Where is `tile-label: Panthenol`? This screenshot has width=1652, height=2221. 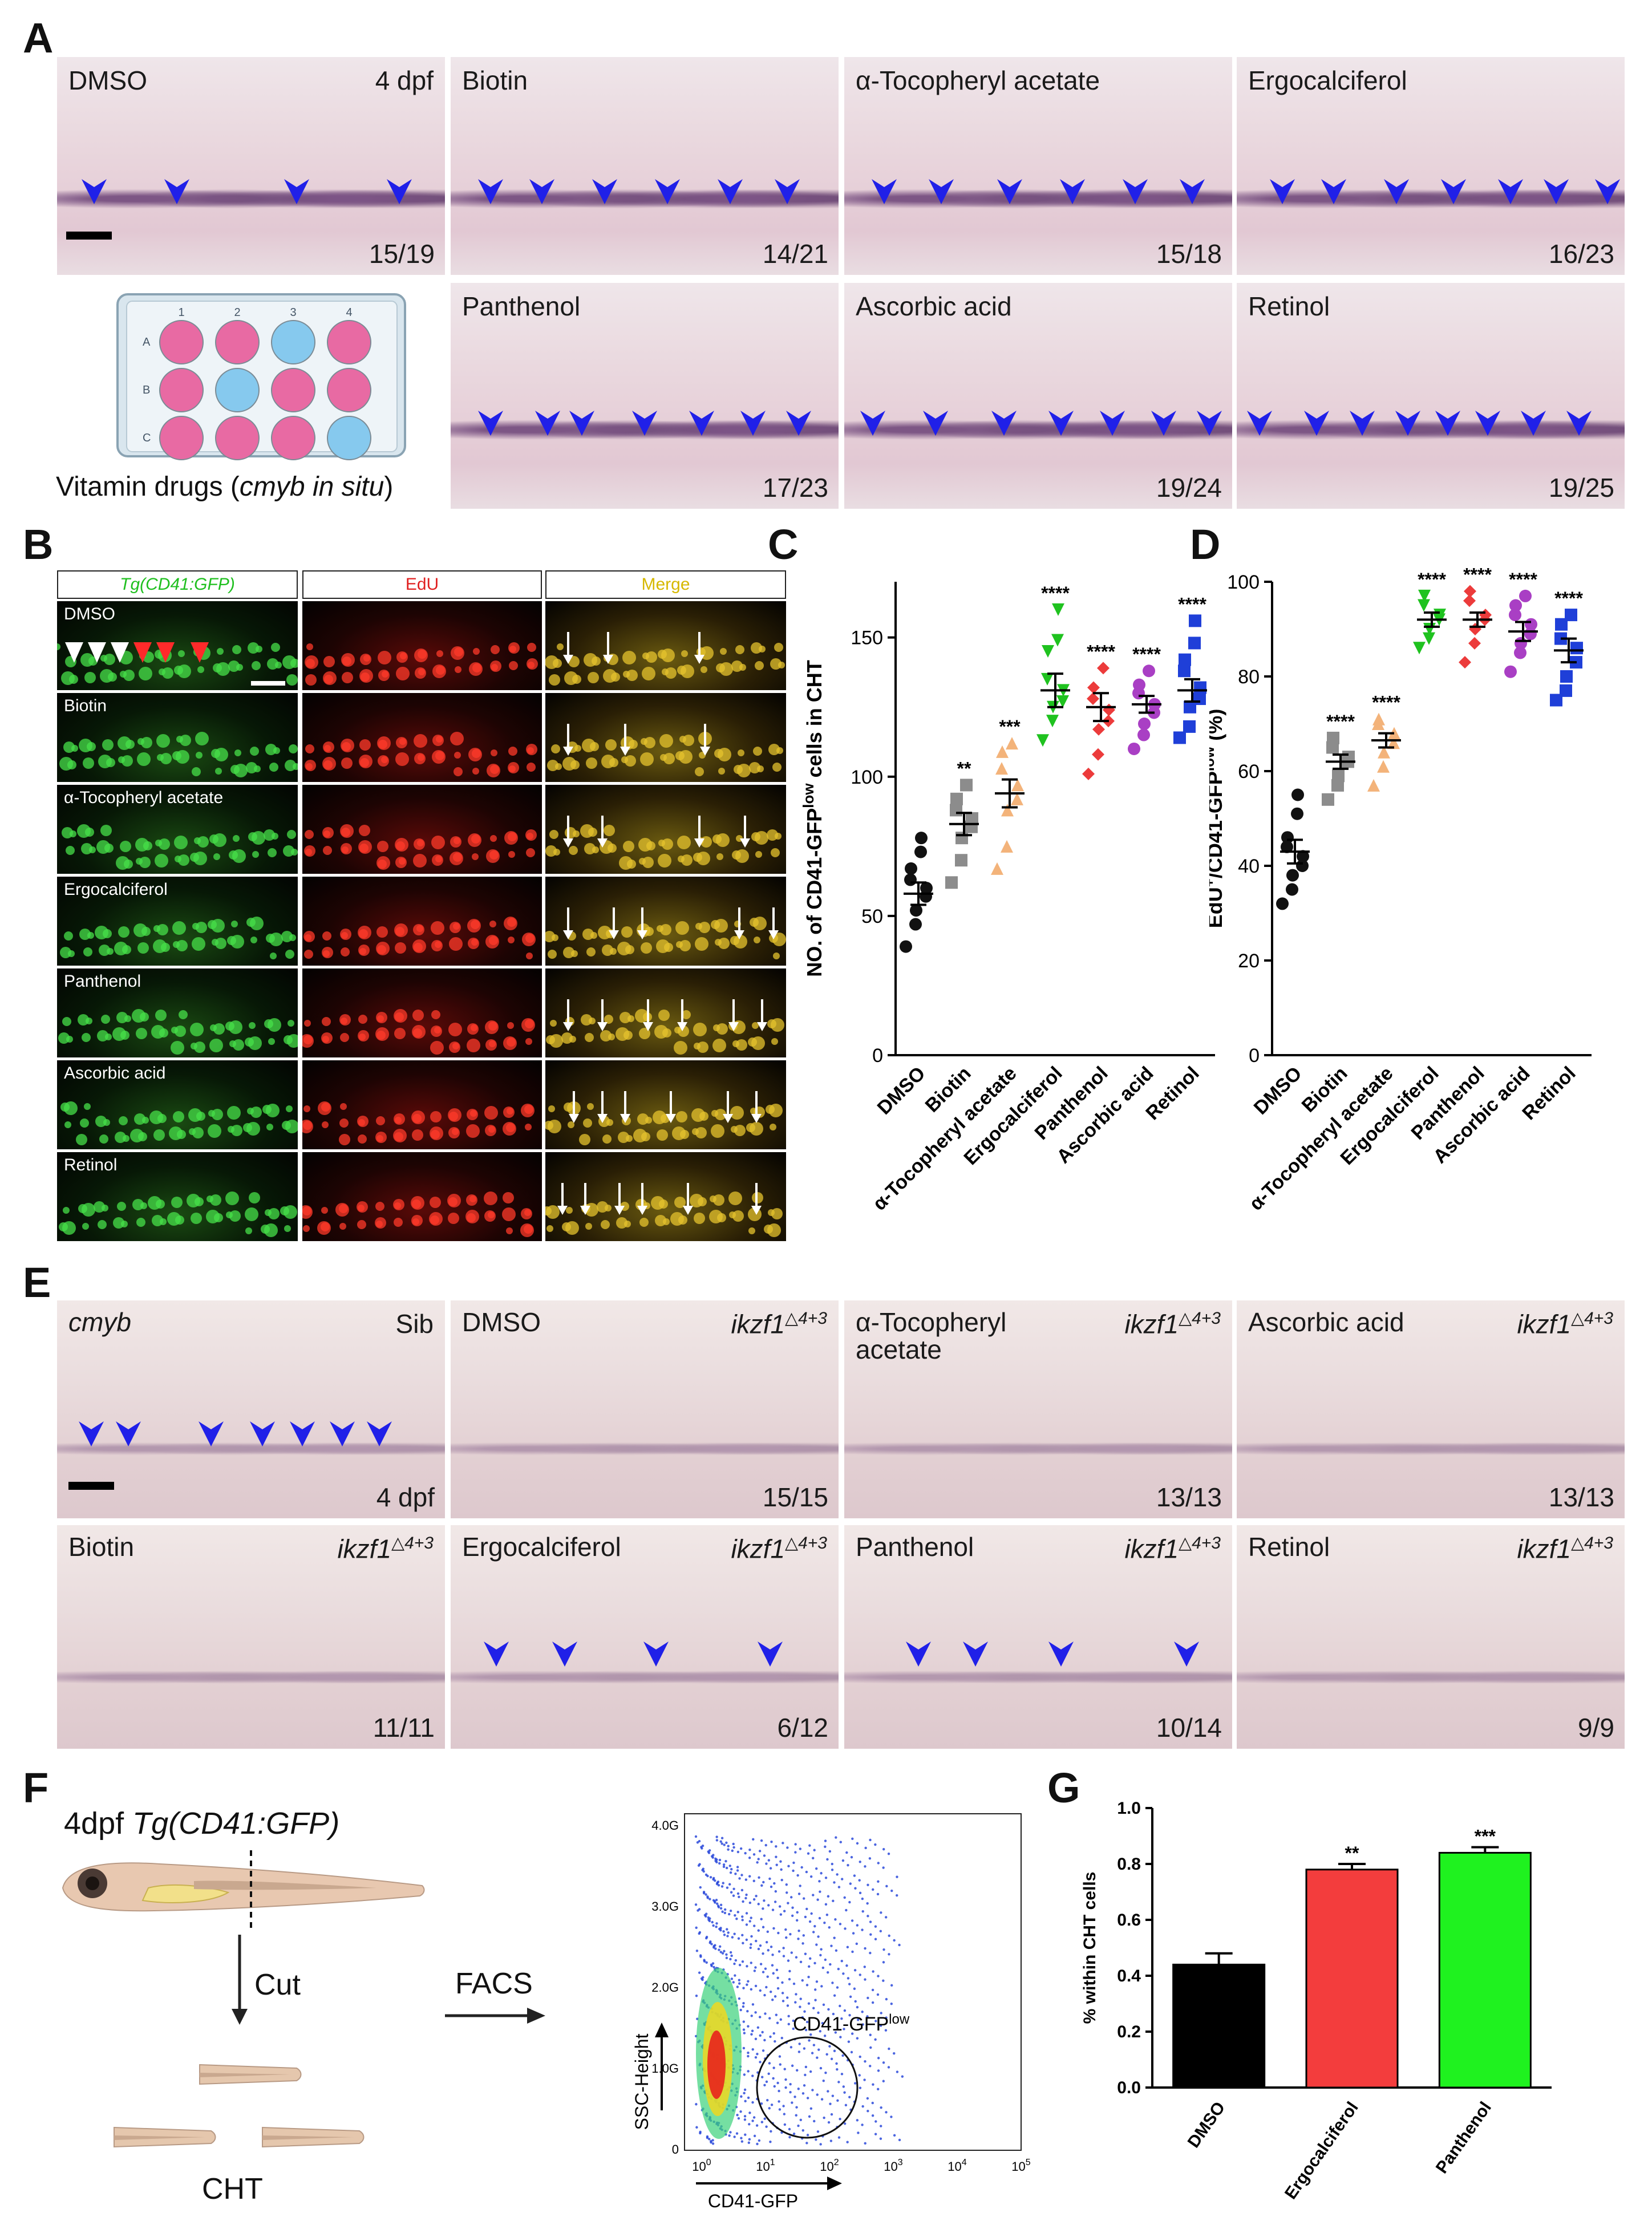
tile-label: Panthenol is located at coordinates (915, 1547).